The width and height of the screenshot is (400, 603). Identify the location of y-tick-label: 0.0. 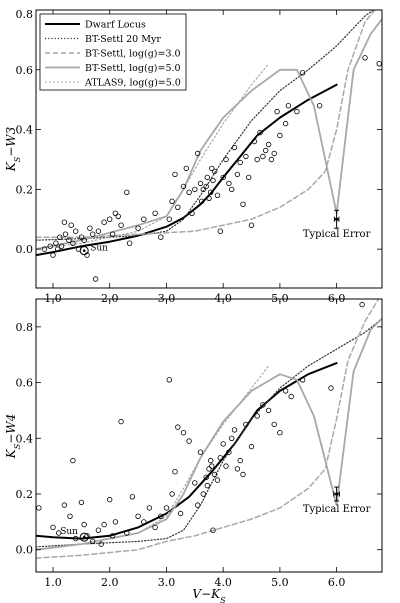
(25, 550).